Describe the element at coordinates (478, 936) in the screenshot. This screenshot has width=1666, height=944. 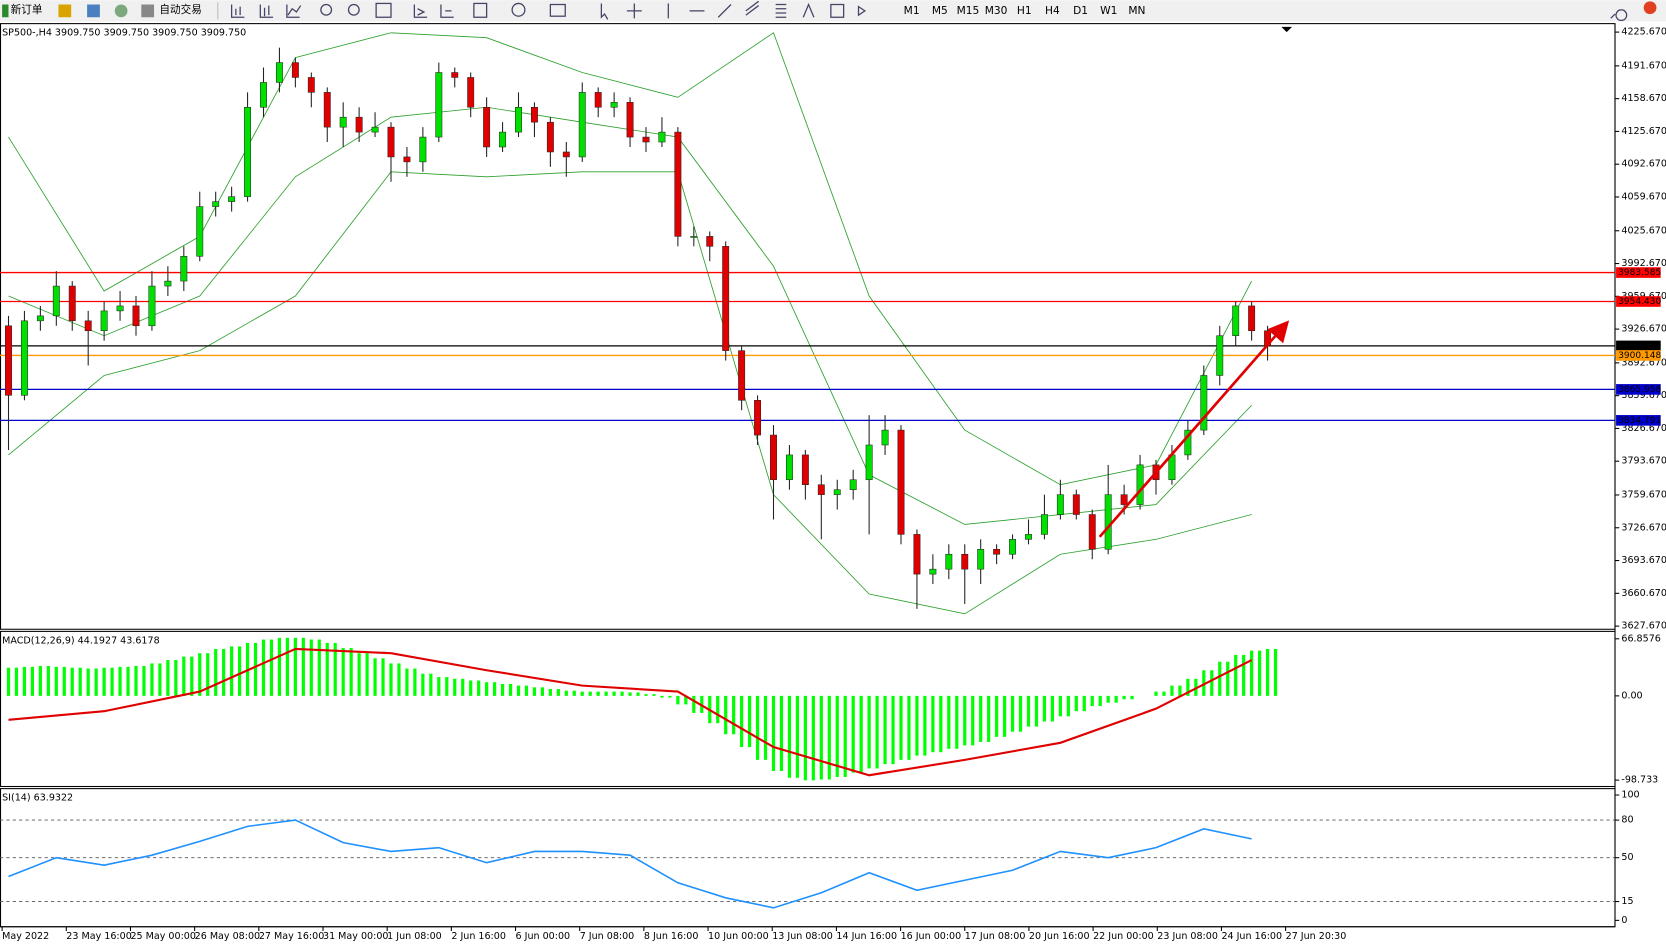
I see `x-tick-label: 2 Jun 16:00` at that location.